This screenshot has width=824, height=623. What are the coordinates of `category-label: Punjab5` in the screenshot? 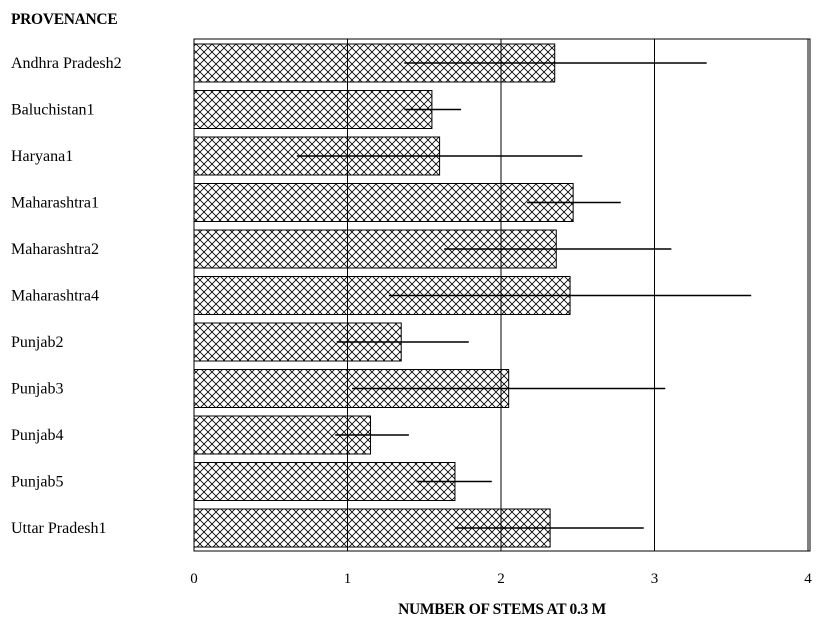 It's located at (37, 482).